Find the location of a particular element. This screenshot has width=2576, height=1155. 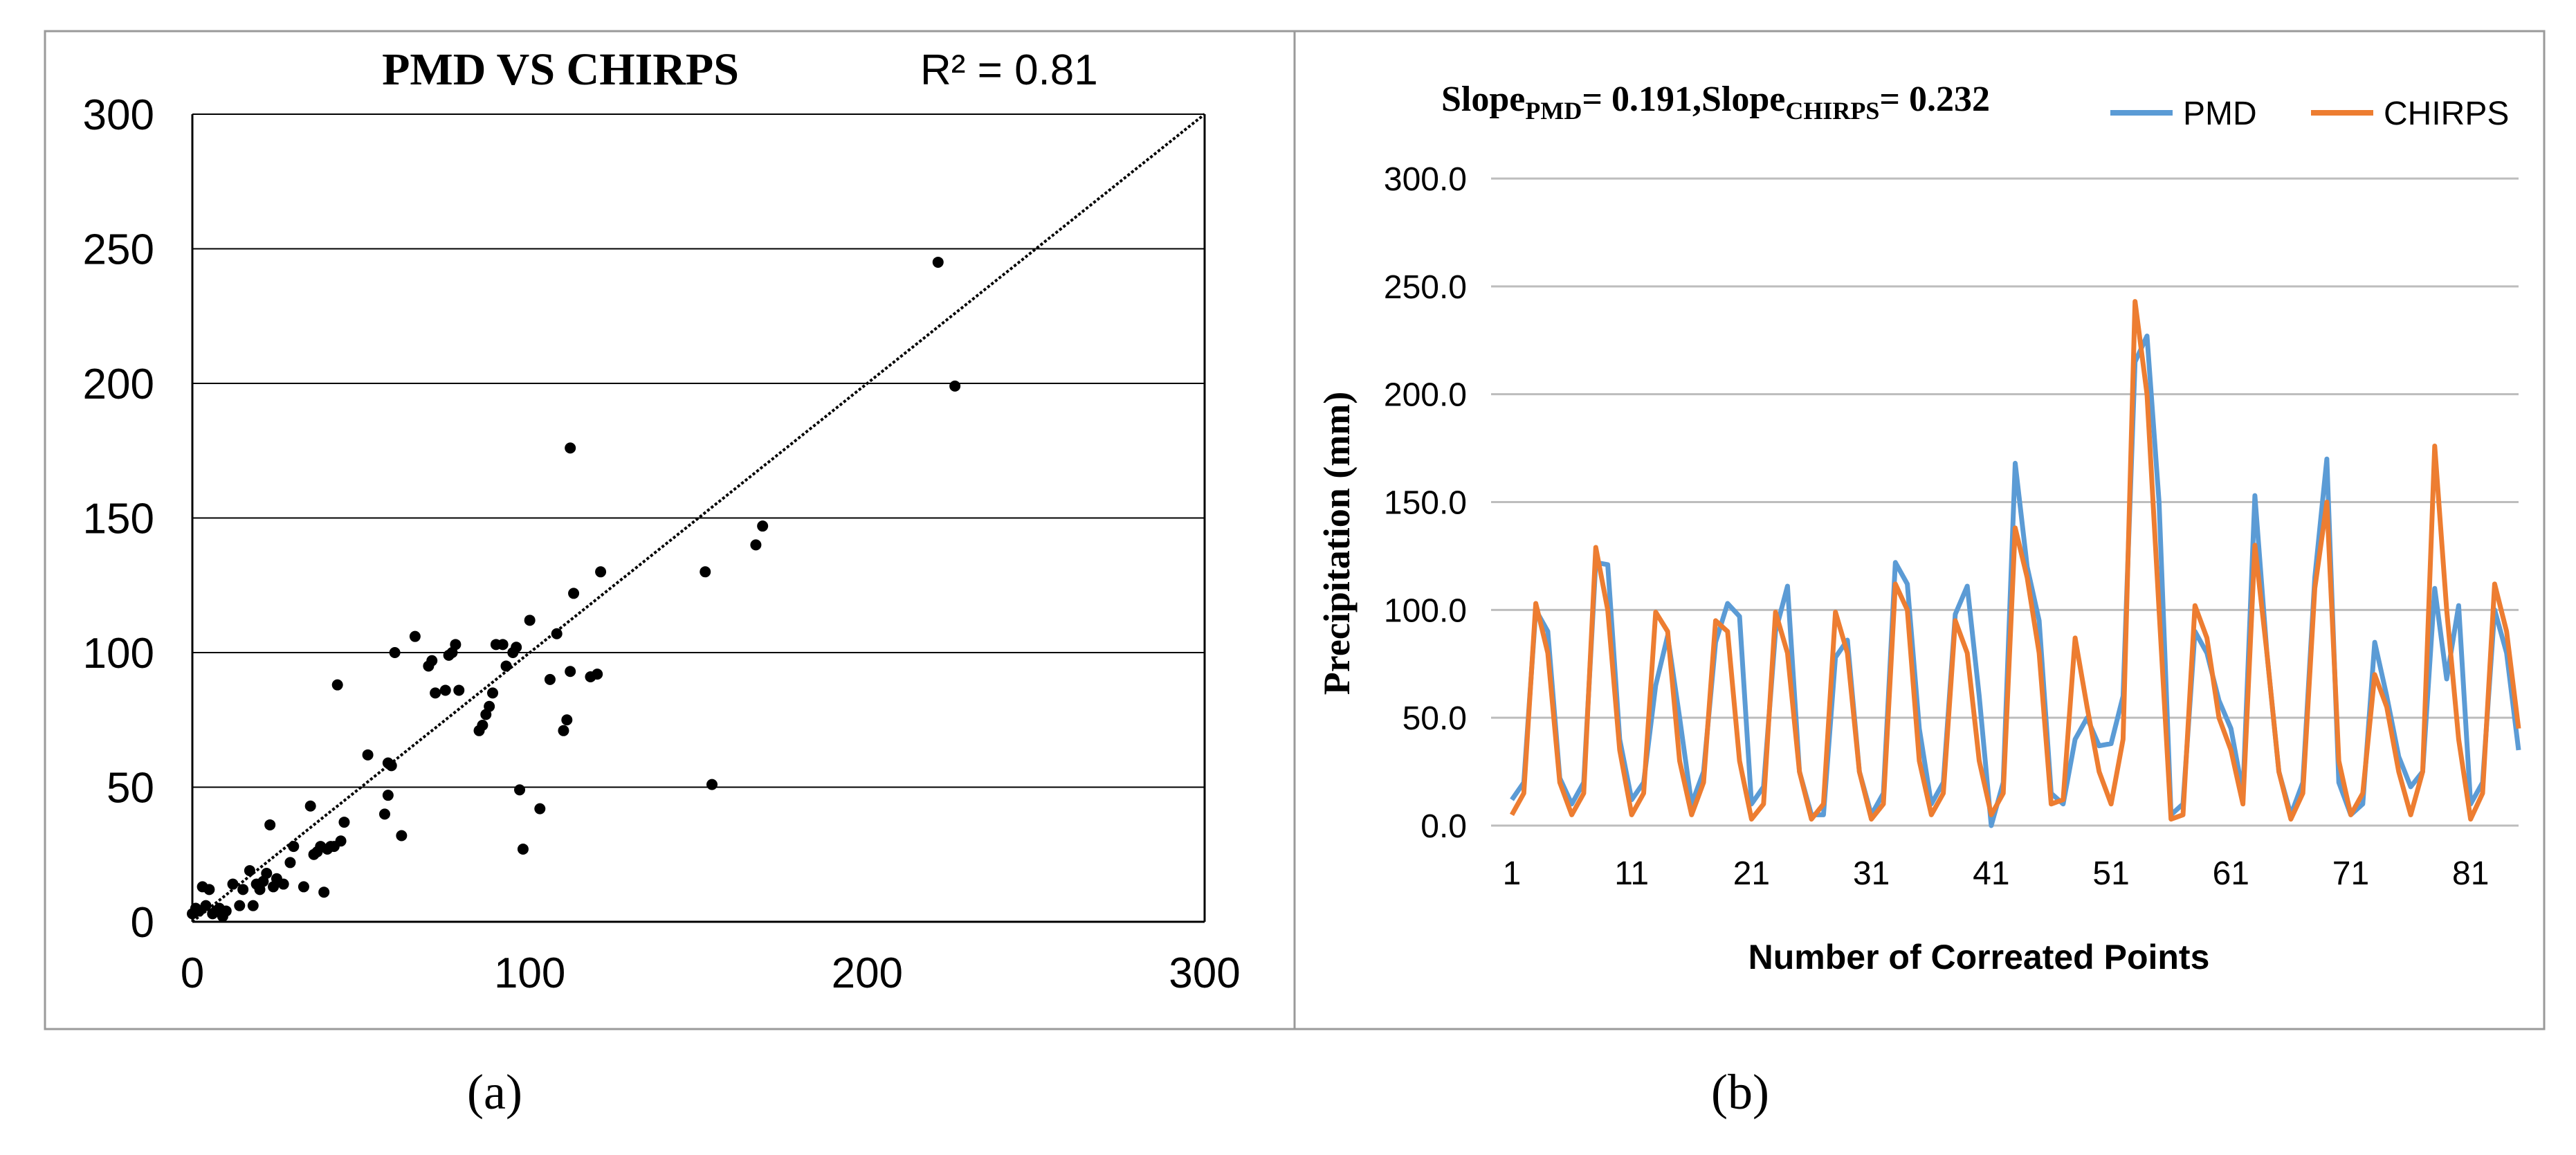

panel-b-x-tick-label: 61 is located at coordinates (2231, 873).